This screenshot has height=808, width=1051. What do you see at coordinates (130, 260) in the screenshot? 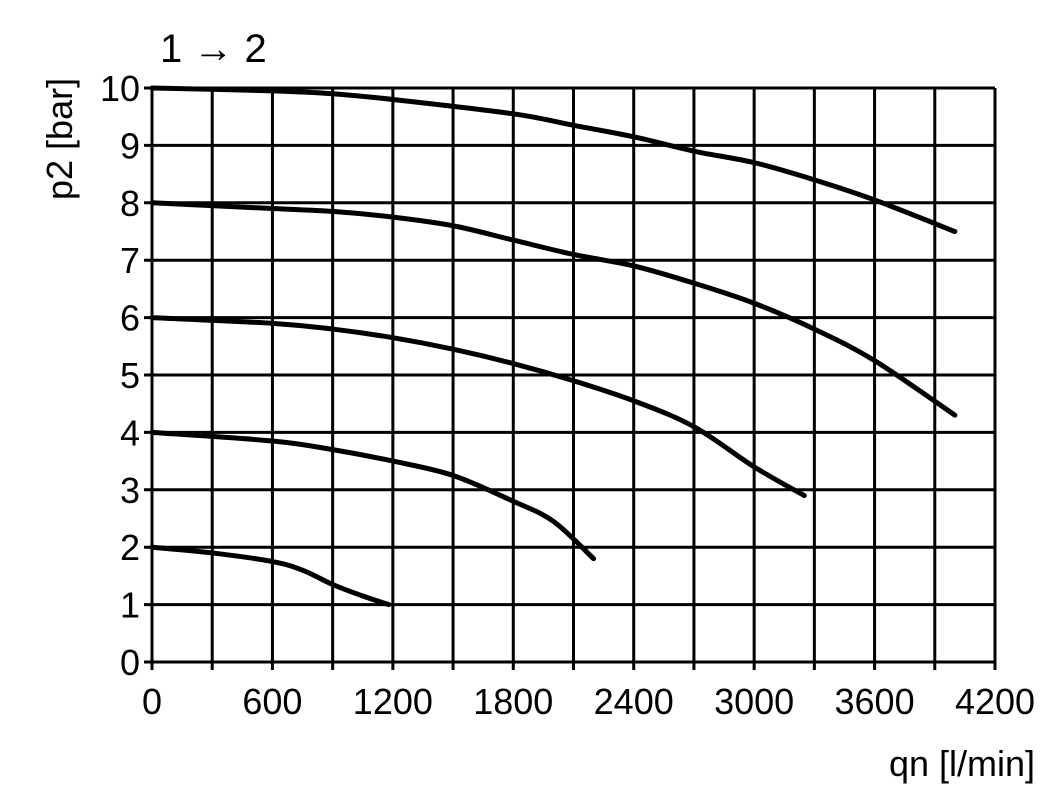
I see `y-tick-label: 7` at bounding box center [130, 260].